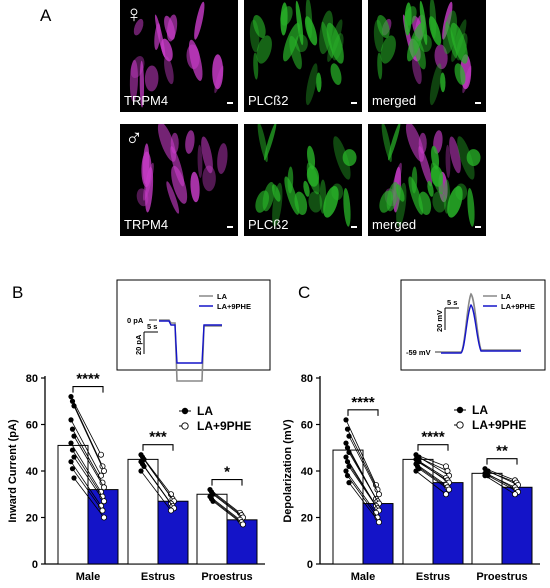 This screenshot has height=588, width=550. I want to click on micrograph-male-trpm4: TRPM4 ♂, so click(179, 180).